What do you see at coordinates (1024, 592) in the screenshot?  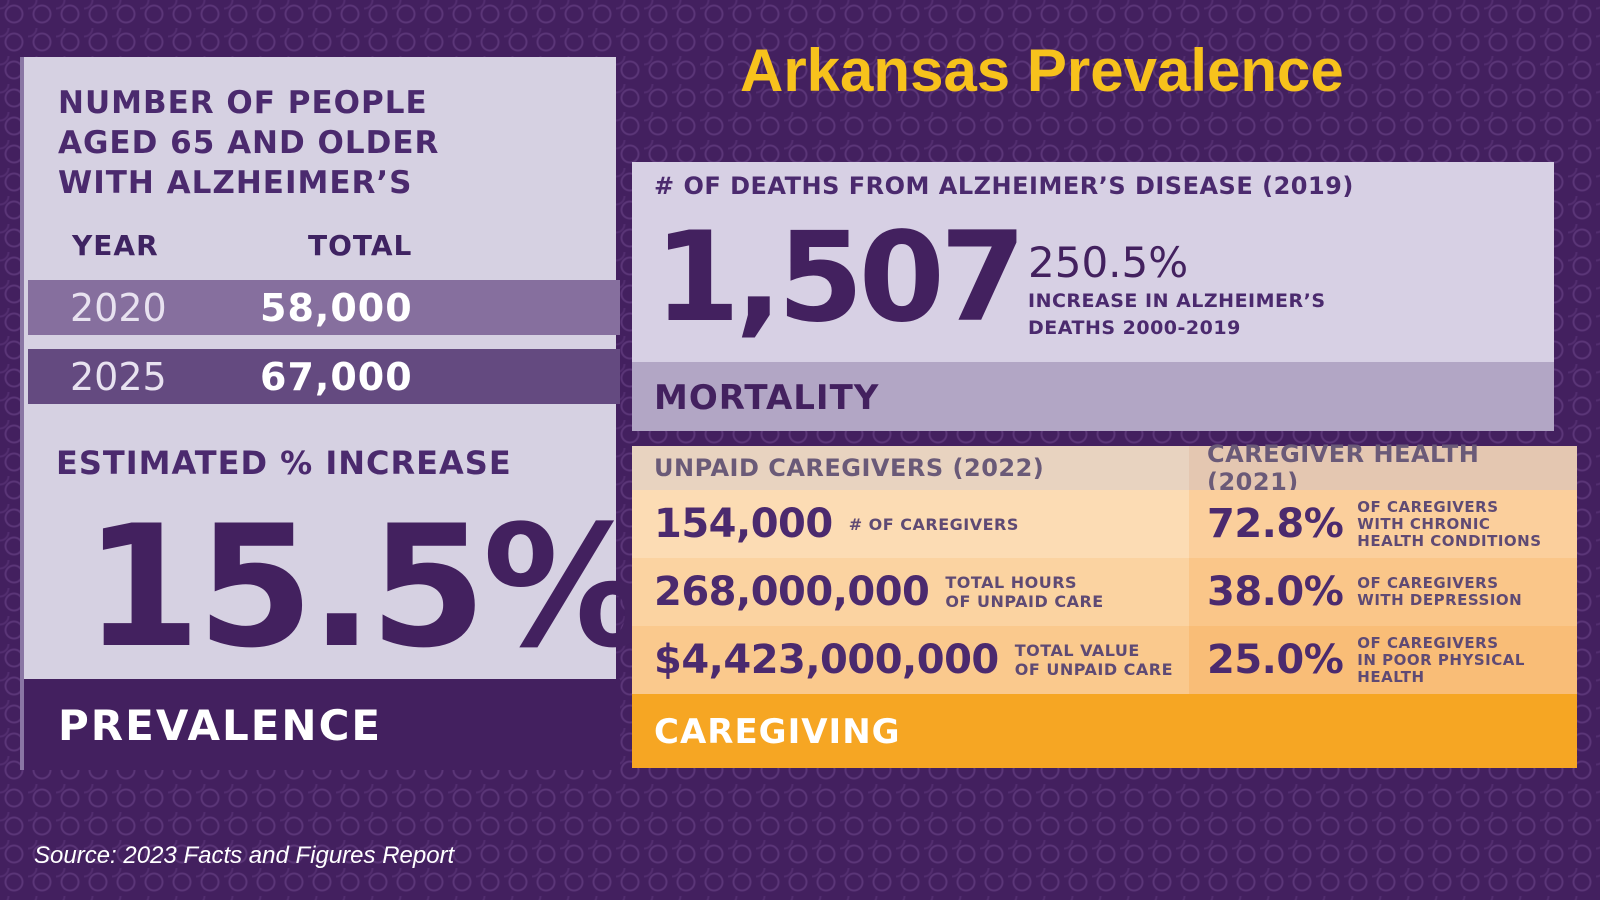 I see `caregiver-stat-desc: TOTAL HOURS OF UNPAID CARE` at bounding box center [1024, 592].